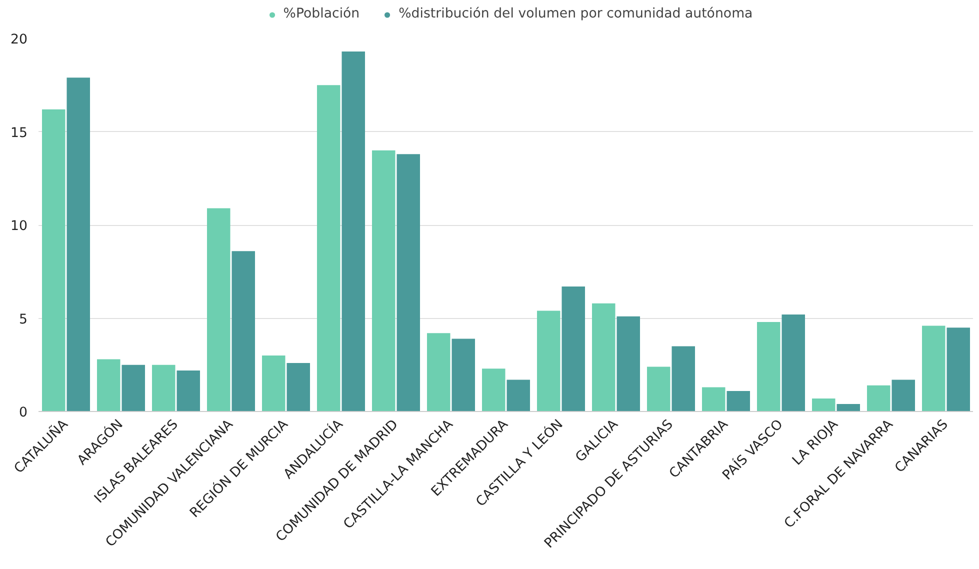 The width and height of the screenshot is (979, 569). Describe the element at coordinates (321, 14) in the screenshot. I see `legend-label: %Población` at that location.